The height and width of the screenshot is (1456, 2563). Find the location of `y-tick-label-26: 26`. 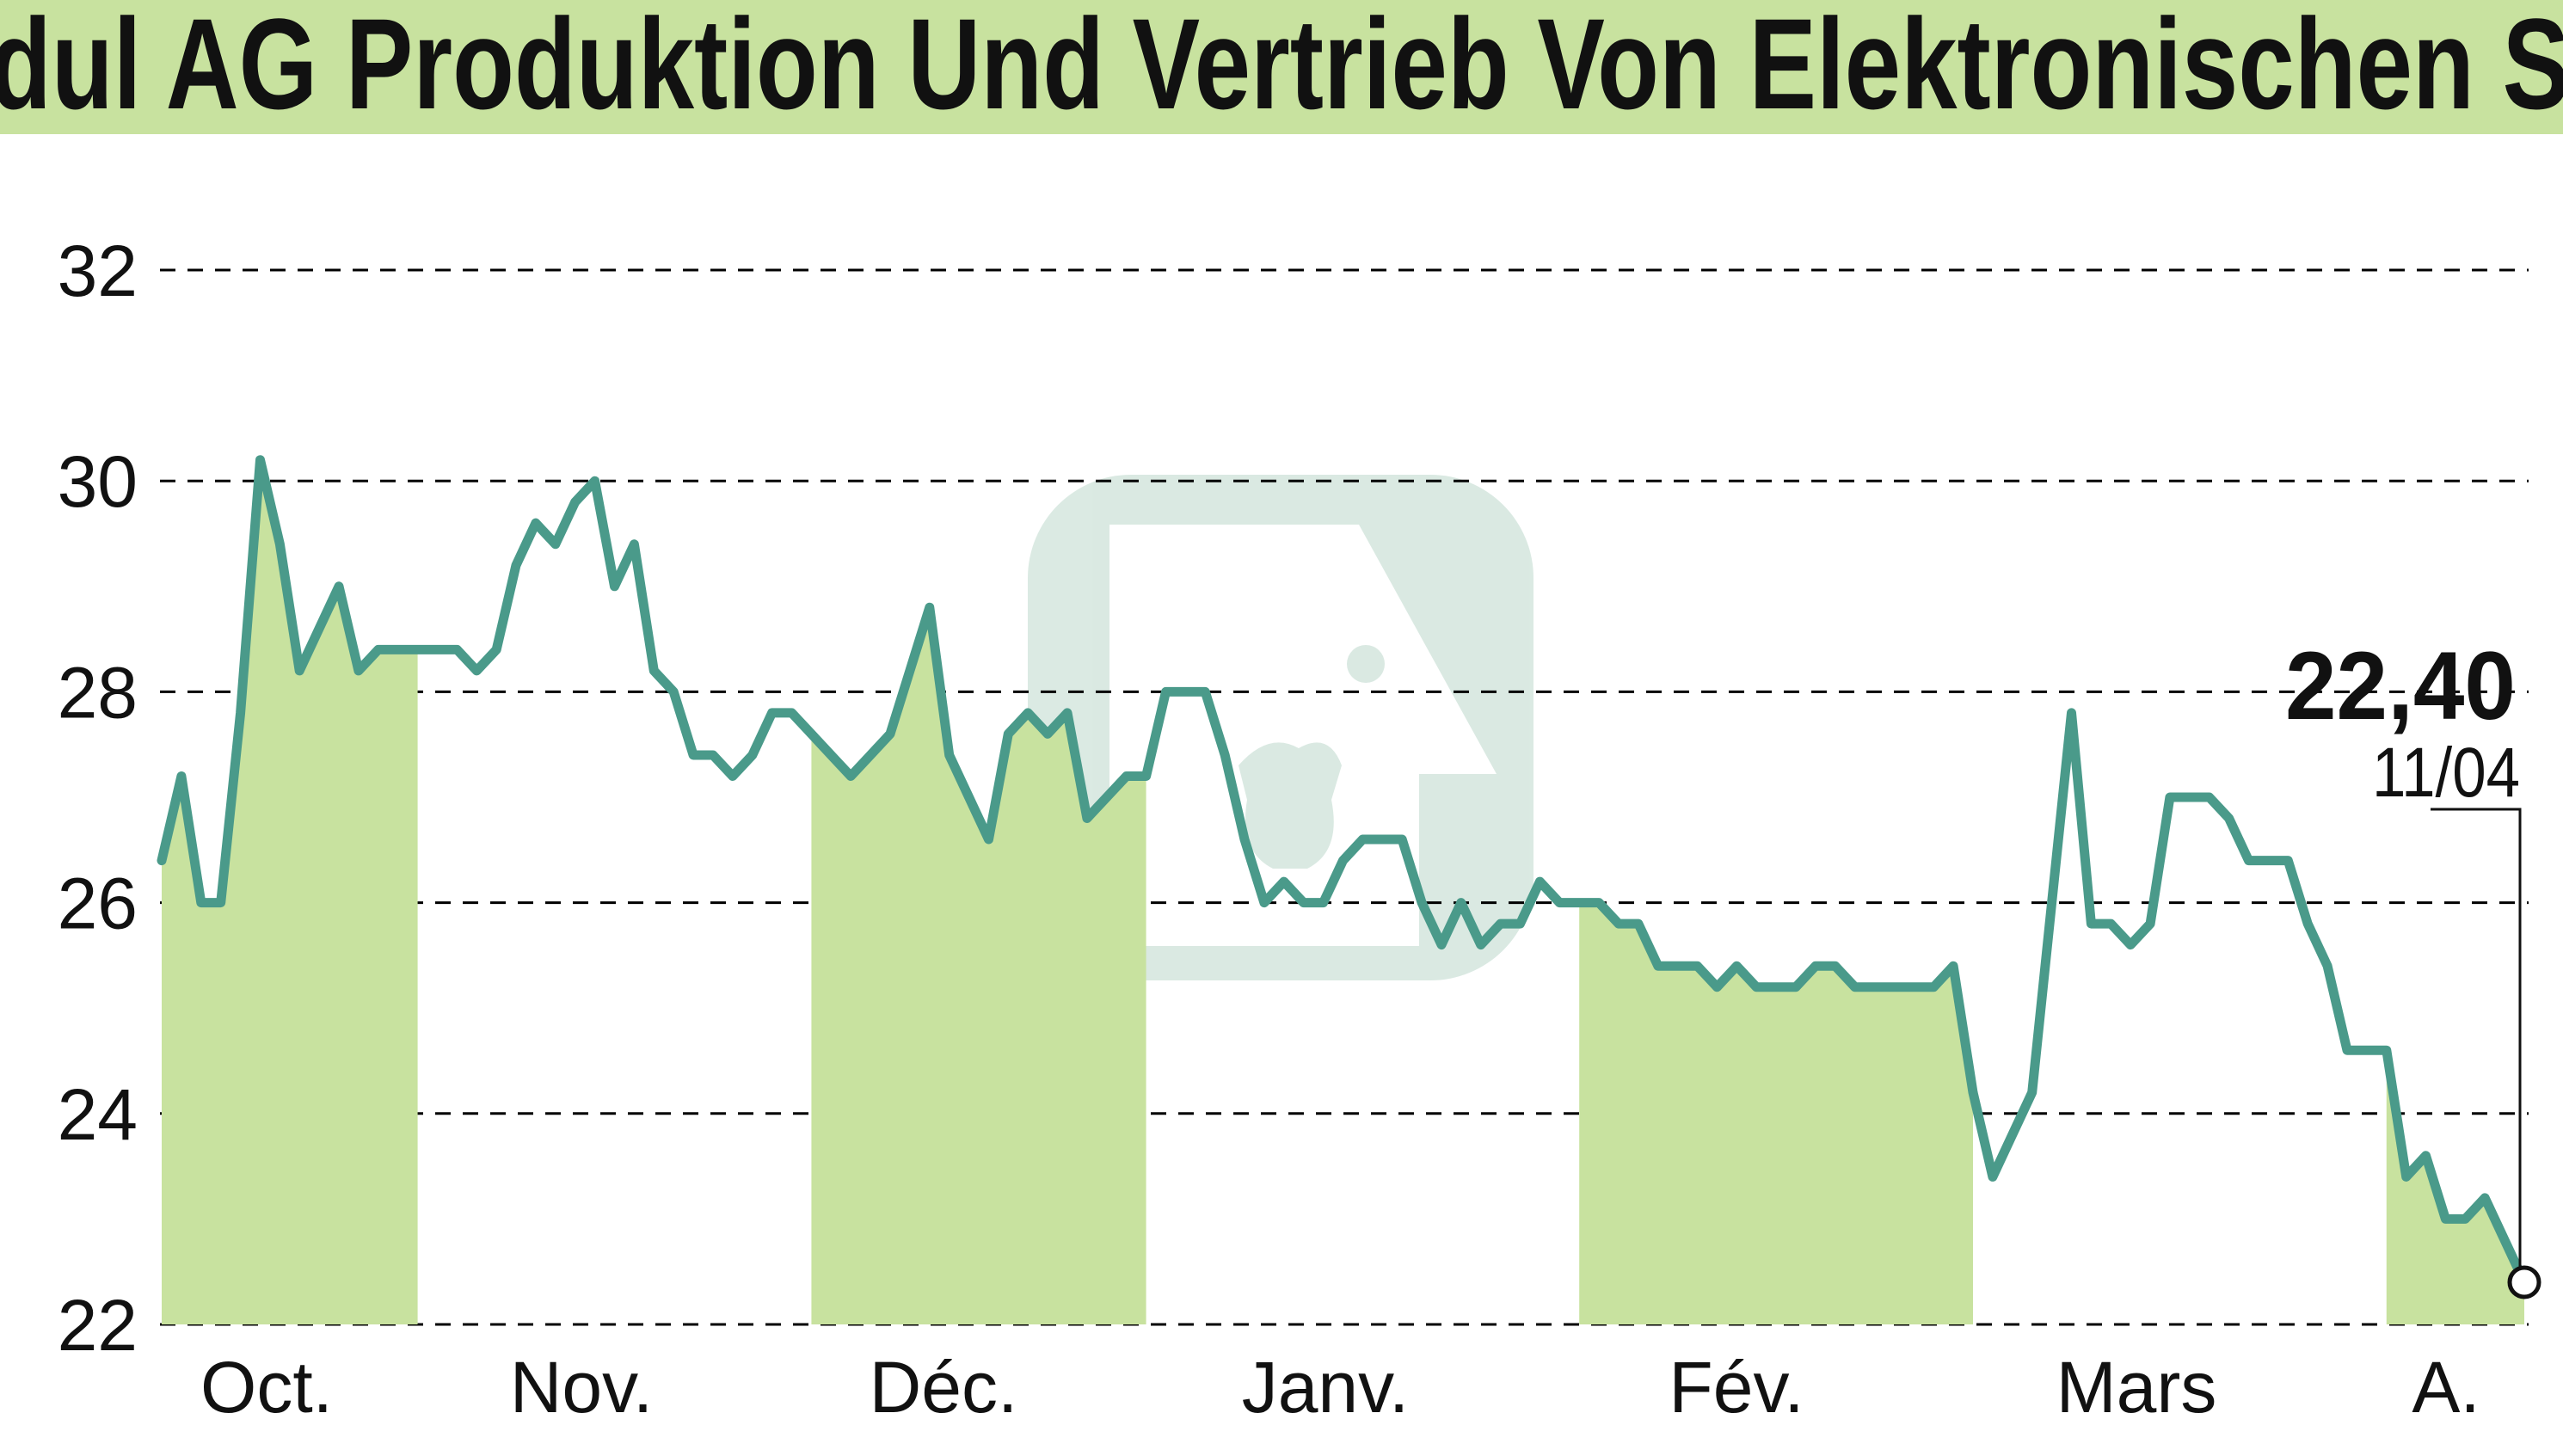

y-tick-label-26: 26 is located at coordinates (98, 904).